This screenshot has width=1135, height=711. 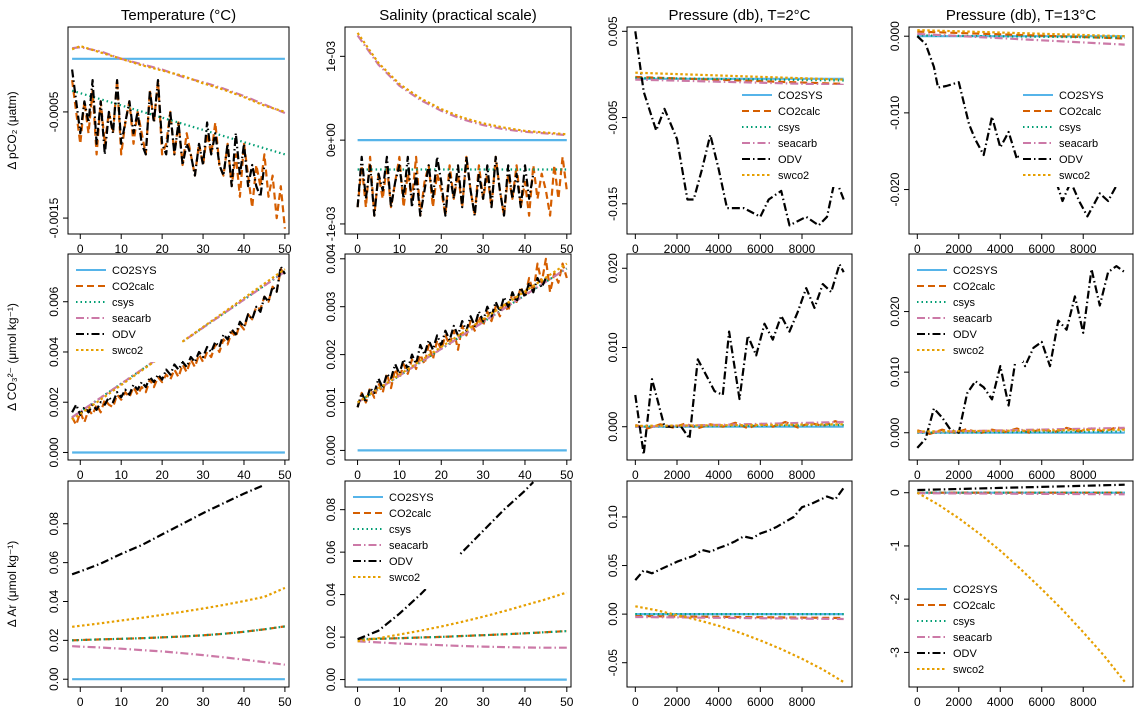 I want to click on row-label: Δ CO₃²⁻ (μmol kg⁻¹), so click(x=12, y=357).